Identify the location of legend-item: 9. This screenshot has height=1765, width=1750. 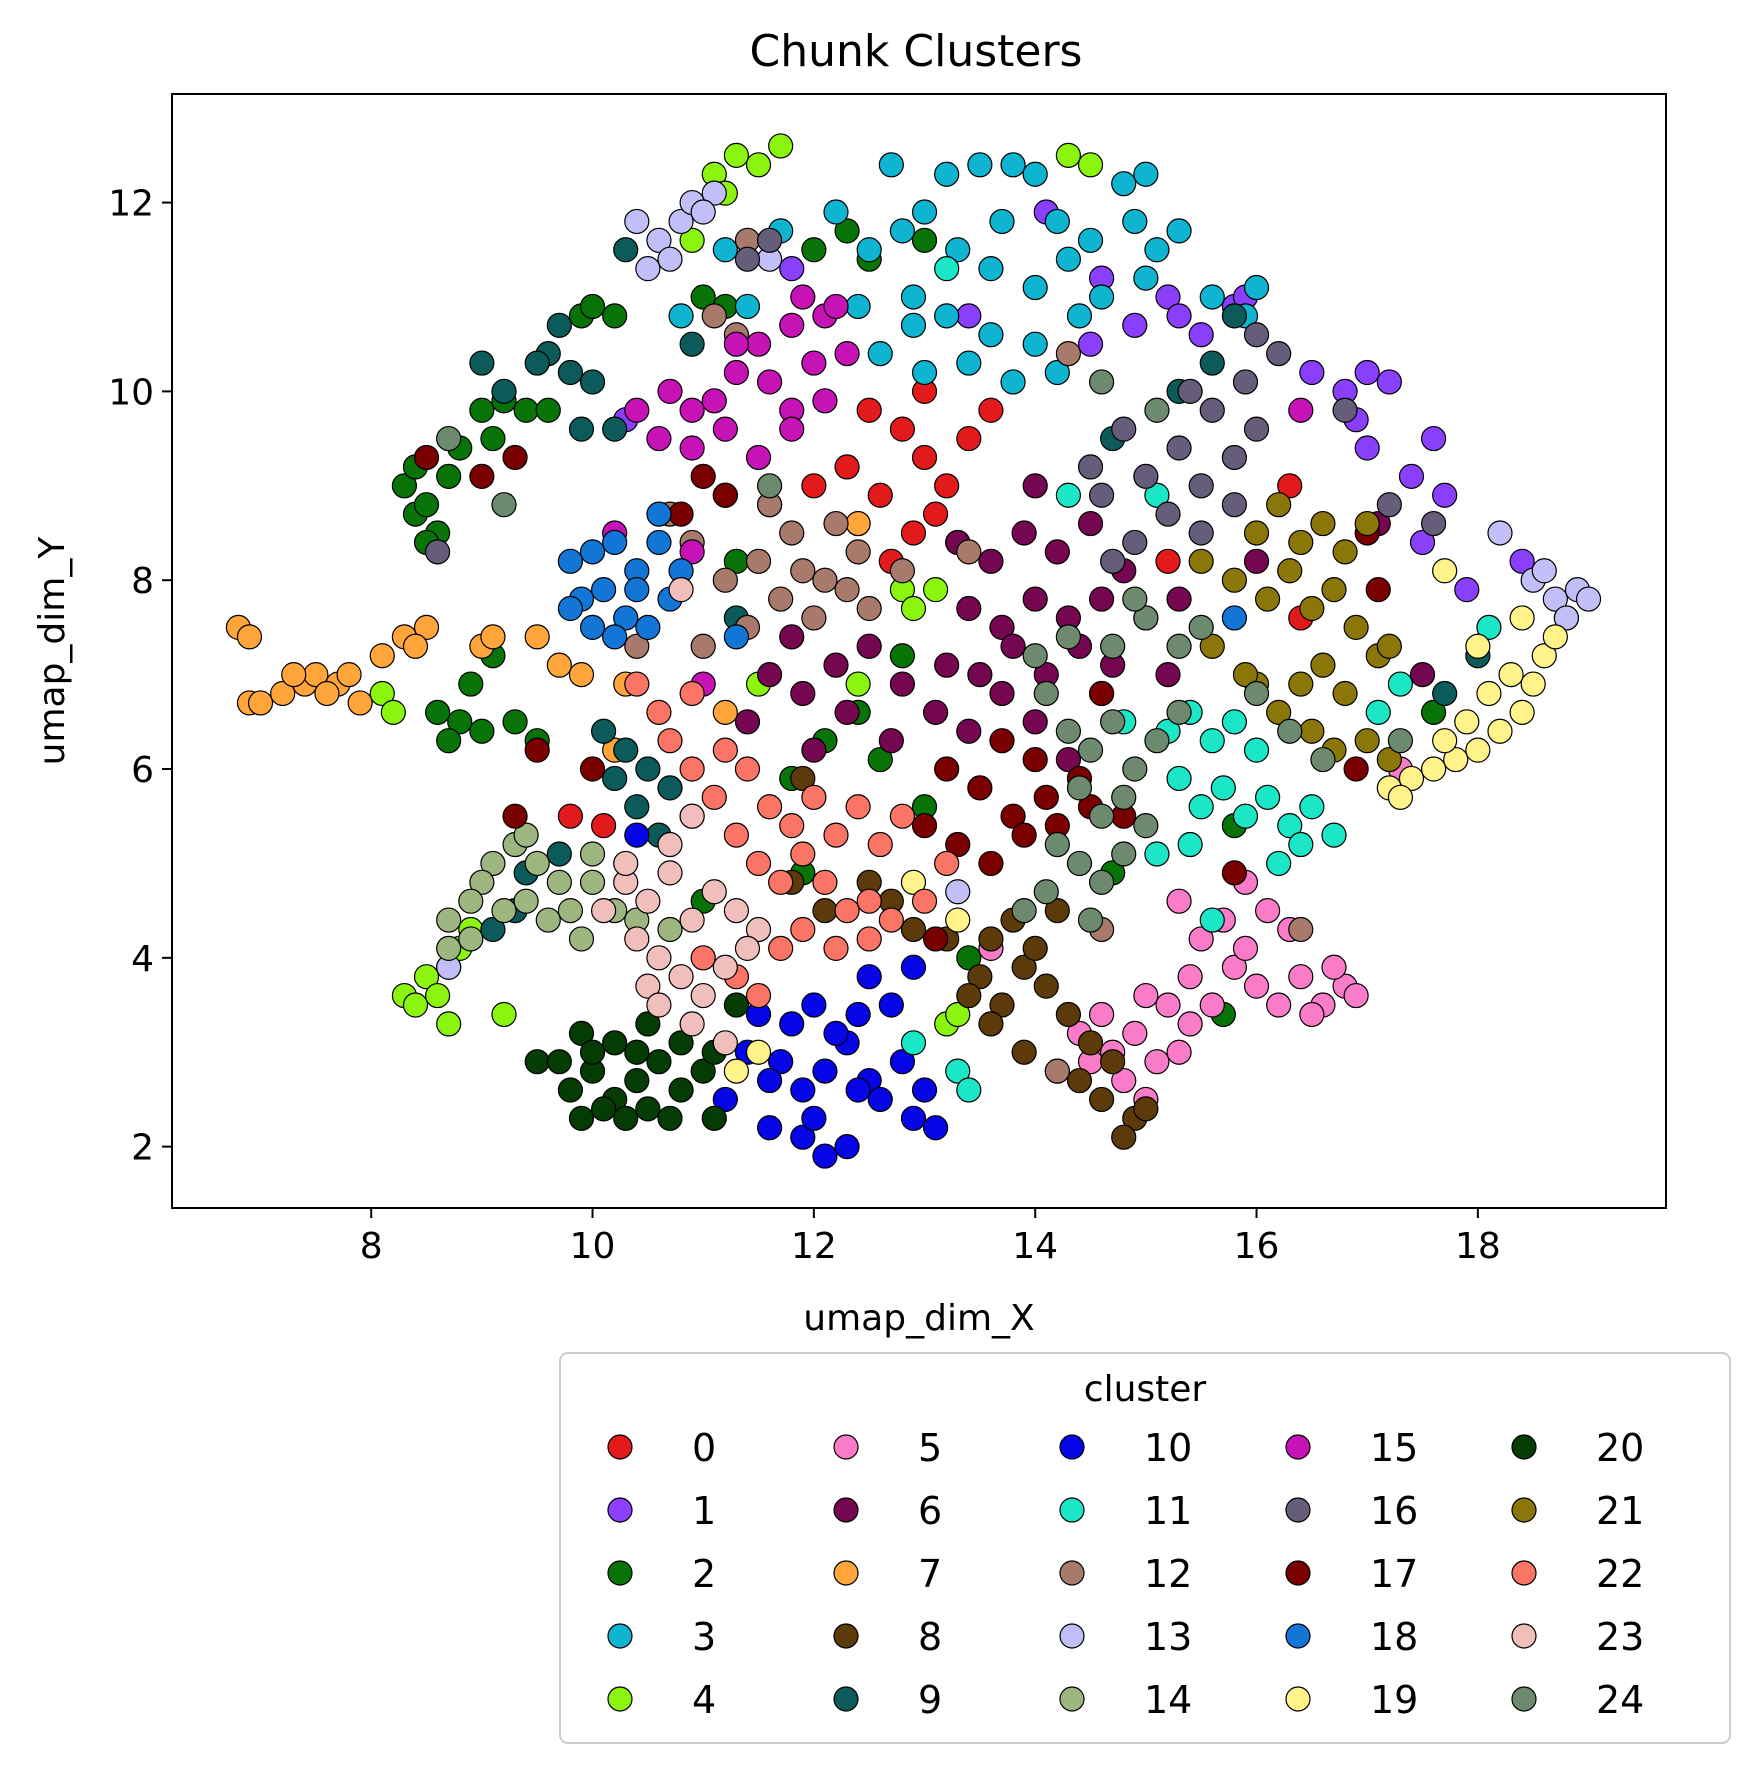
(887, 1700).